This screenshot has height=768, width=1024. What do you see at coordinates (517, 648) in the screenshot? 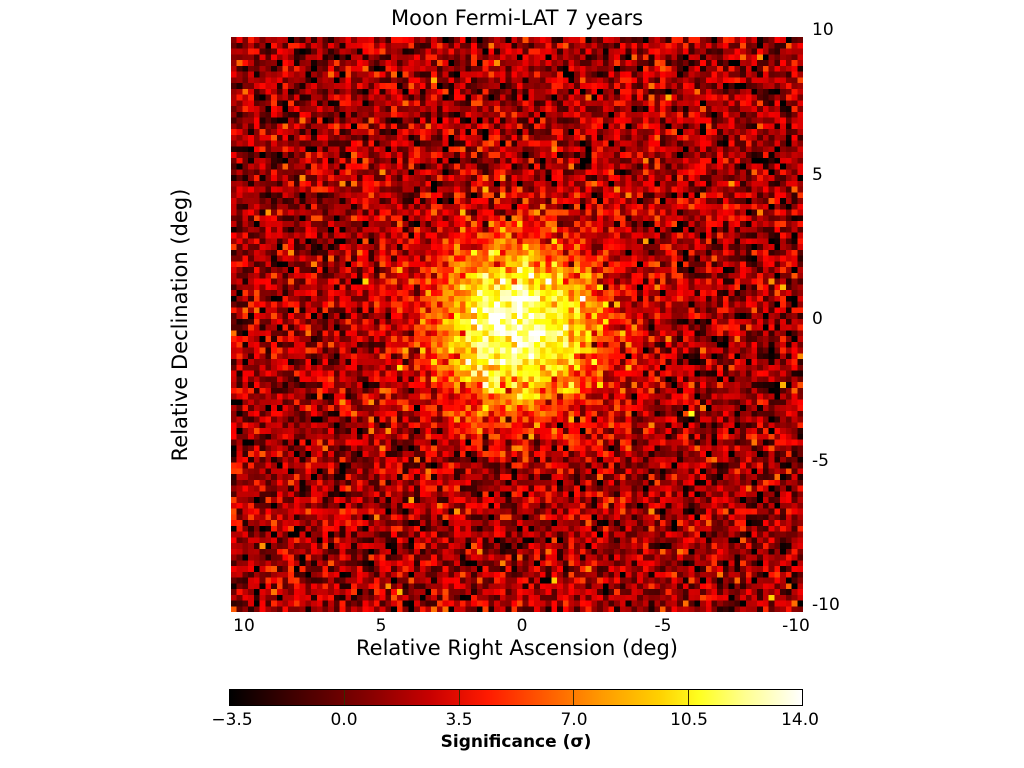
I see `x-axis-label: Relative Right Ascension (deg)` at bounding box center [517, 648].